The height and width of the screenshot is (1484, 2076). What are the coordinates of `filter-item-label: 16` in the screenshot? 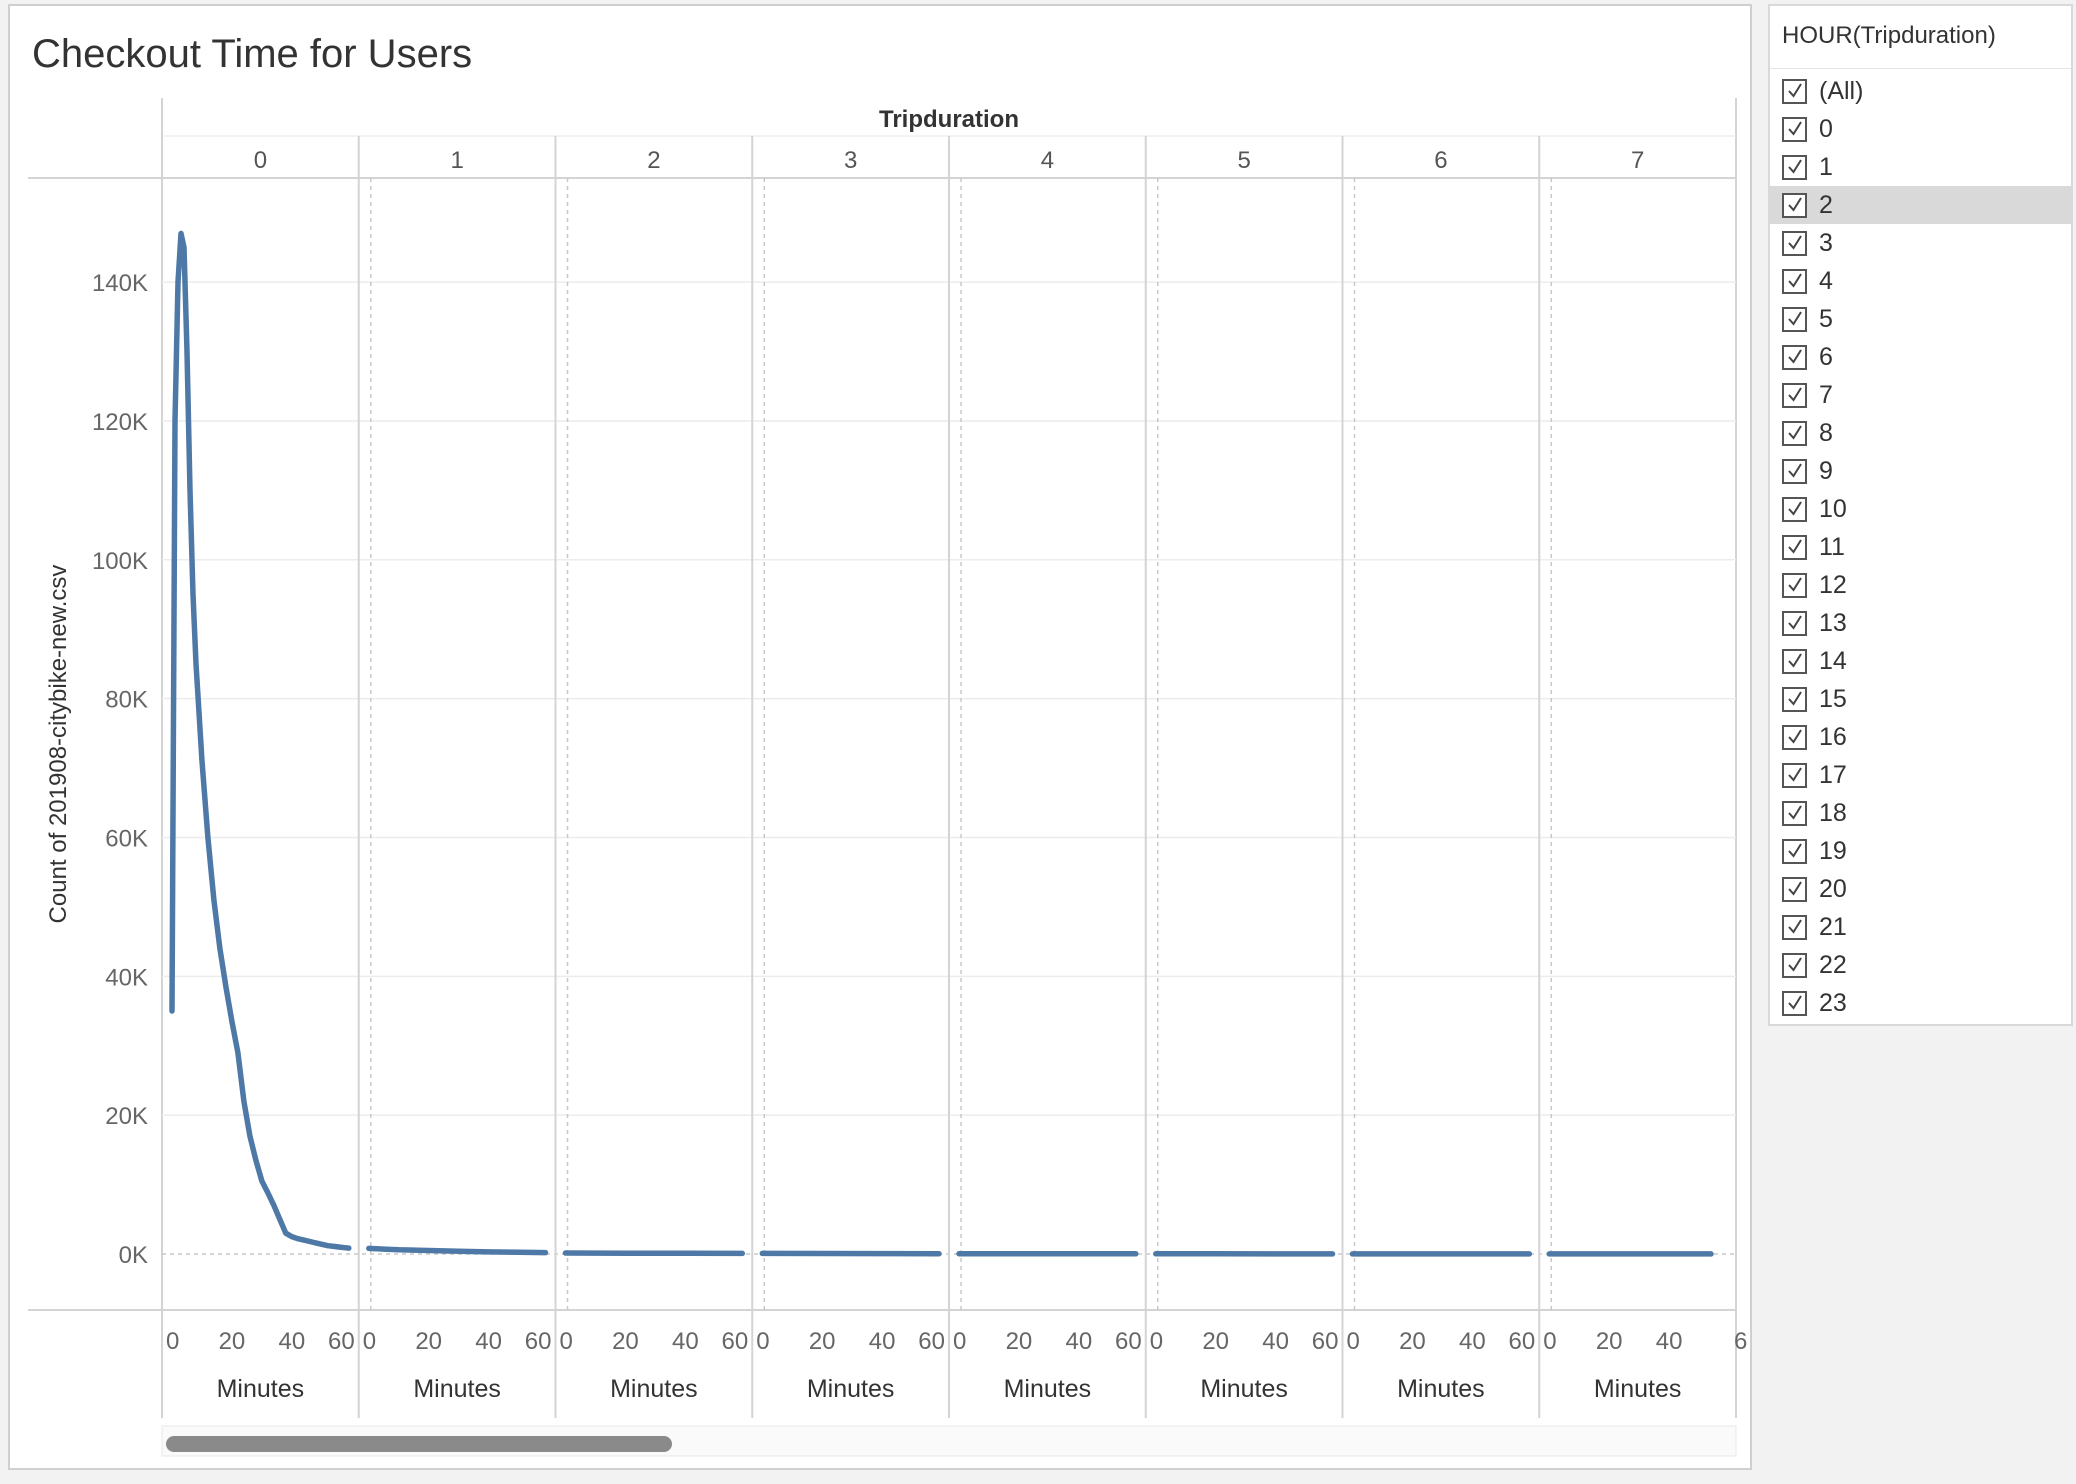 It's located at (1833, 736).